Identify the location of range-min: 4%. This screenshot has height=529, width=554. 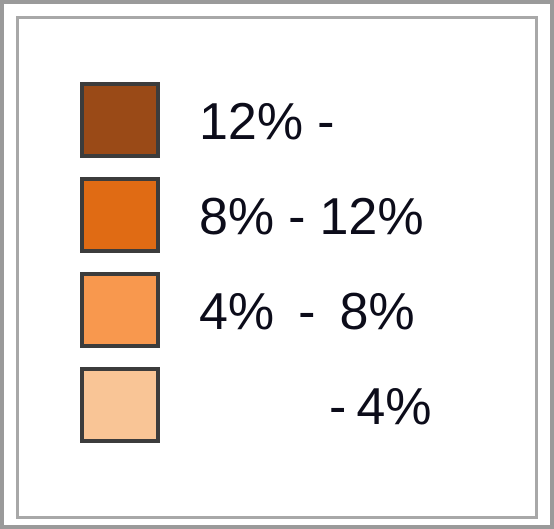
(237, 312).